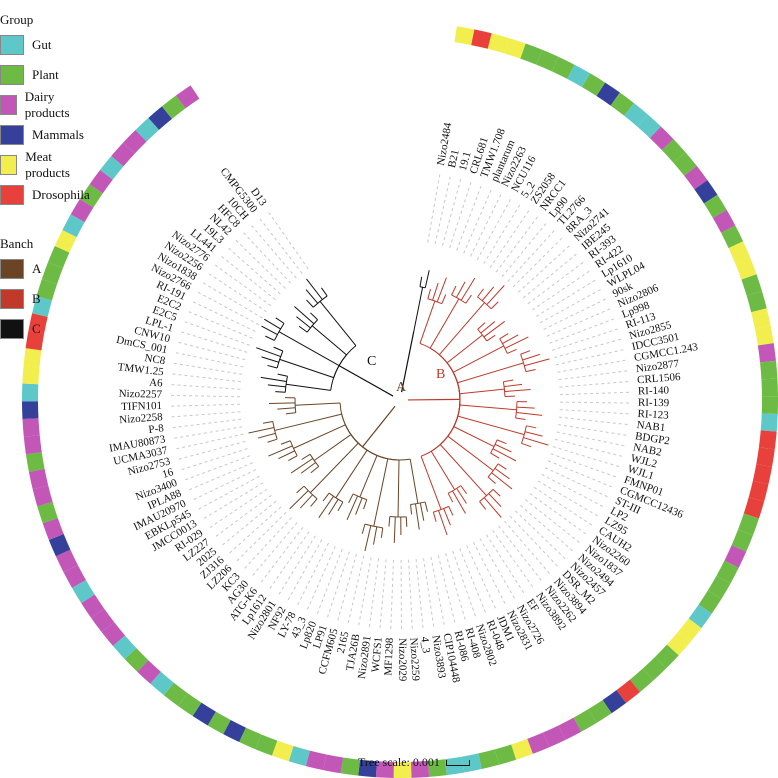  I want to click on leaf-label: 19.1, so click(465, 161).